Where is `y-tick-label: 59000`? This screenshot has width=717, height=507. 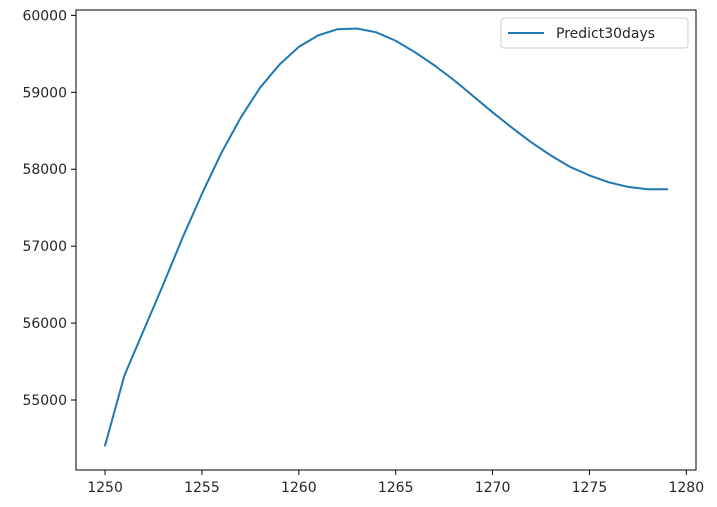
y-tick-label: 59000 is located at coordinates (44, 93).